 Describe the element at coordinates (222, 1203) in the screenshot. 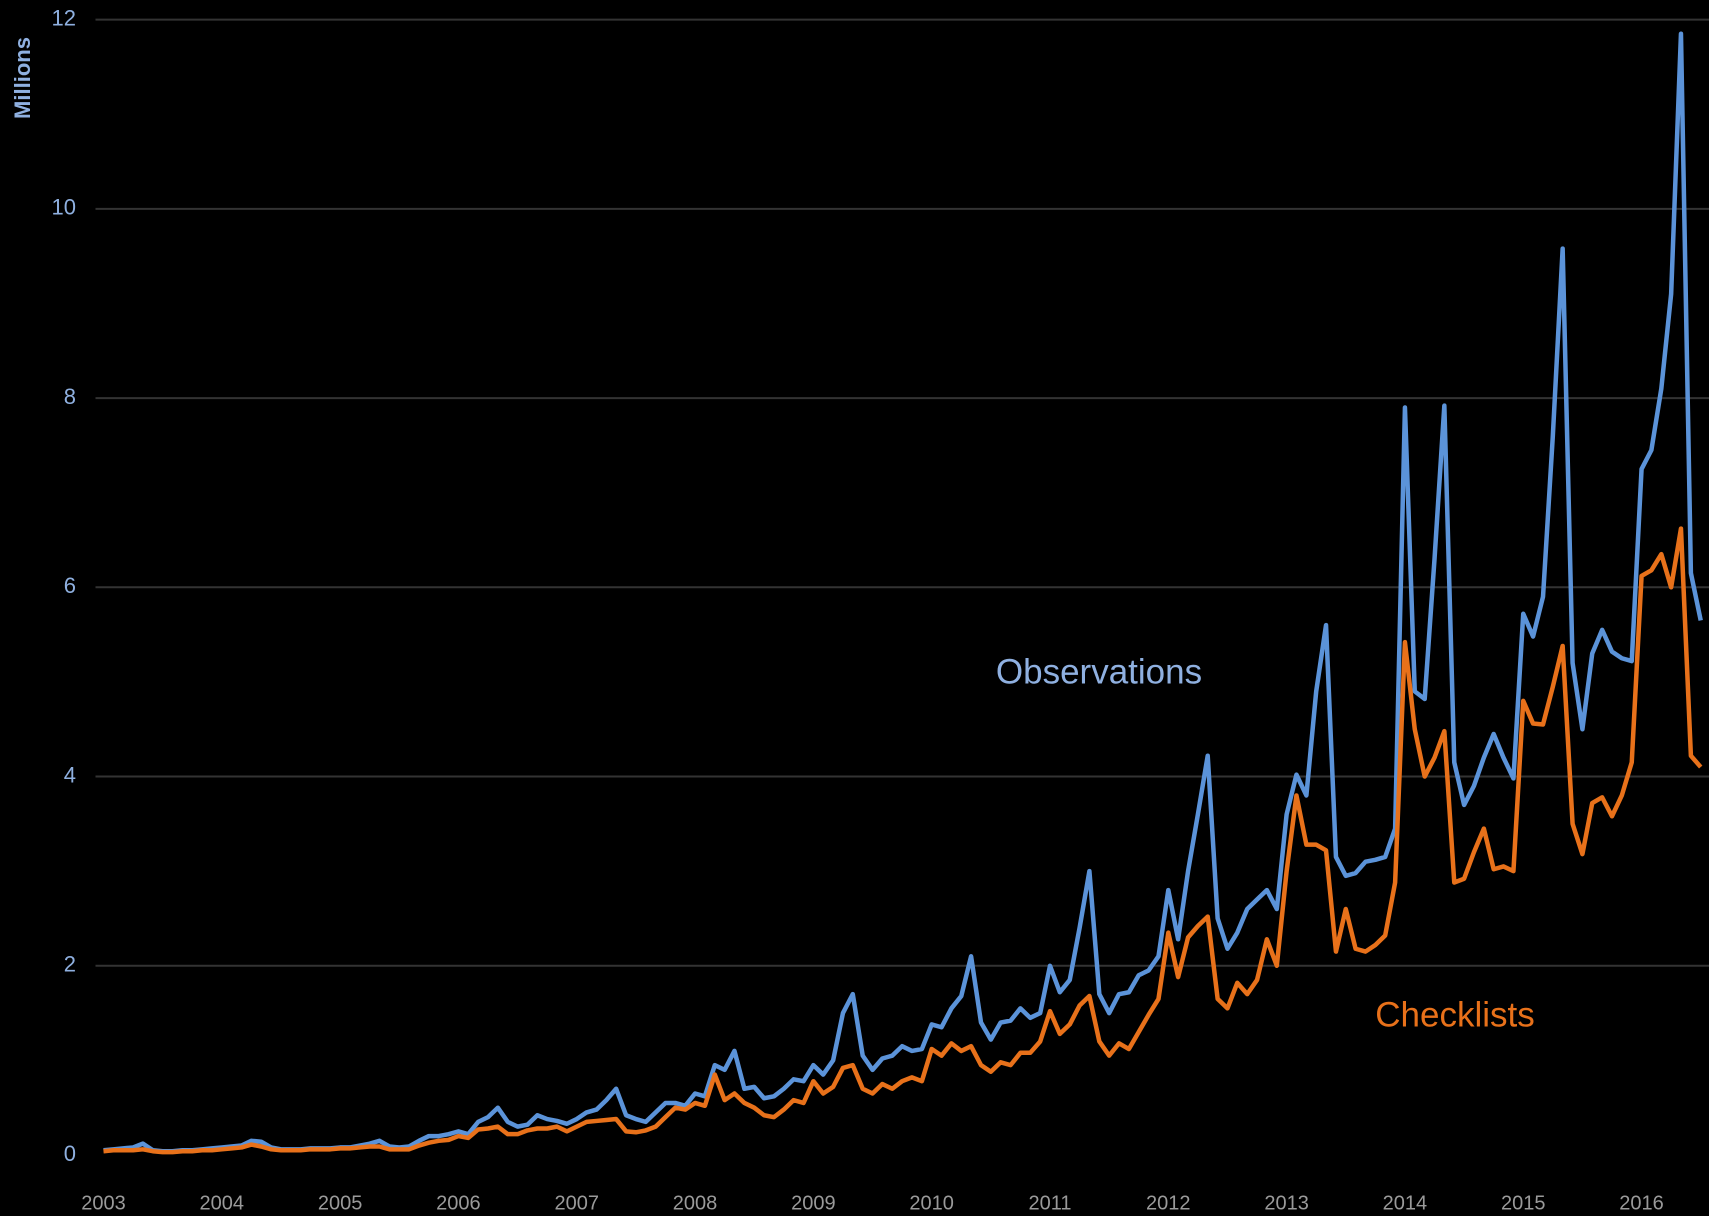

I see `x-tick-label: 2004` at that location.